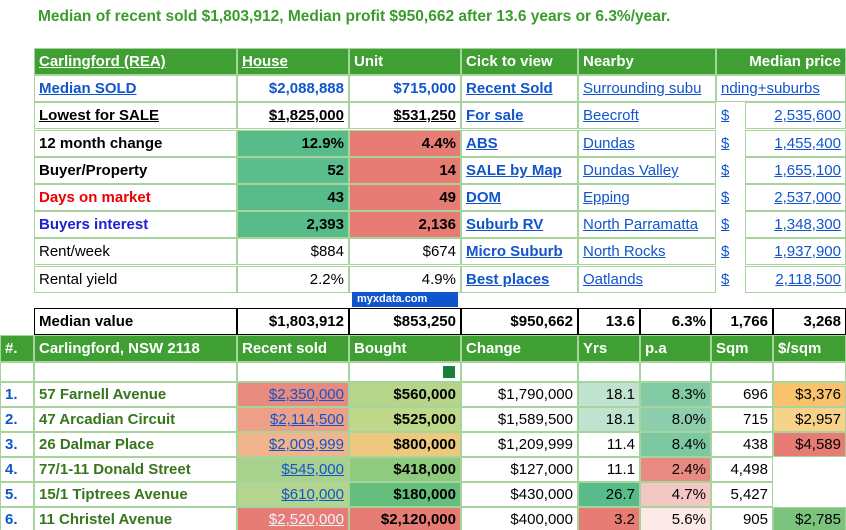 The image size is (846, 530). What do you see at coordinates (449, 372) in the screenshot?
I see `filter-icon` at bounding box center [449, 372].